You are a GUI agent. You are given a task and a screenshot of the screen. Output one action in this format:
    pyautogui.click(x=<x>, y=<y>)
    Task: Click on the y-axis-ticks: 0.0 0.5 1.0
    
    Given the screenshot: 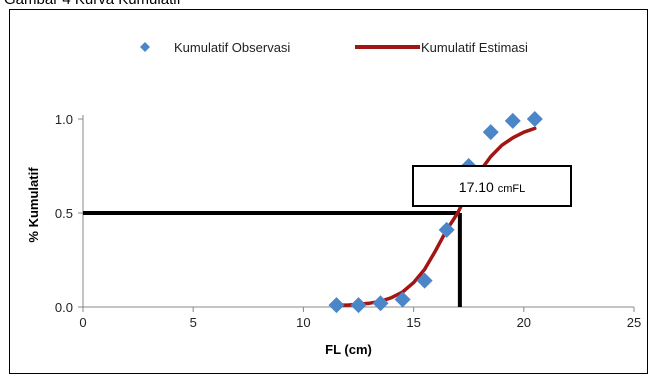 What is the action you would take?
    pyautogui.click(x=69, y=213)
    